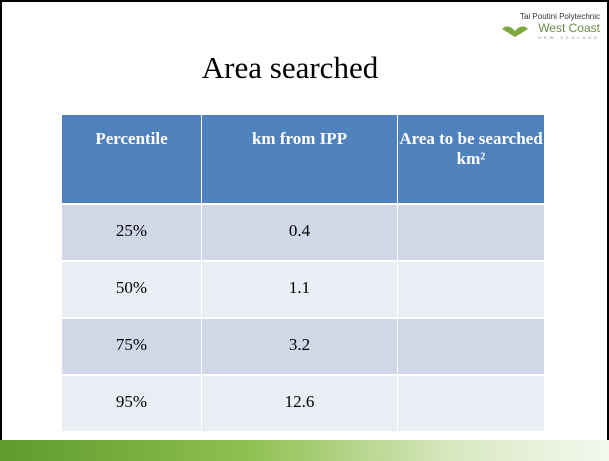  What do you see at coordinates (515, 31) in the screenshot?
I see `logo-icon` at bounding box center [515, 31].